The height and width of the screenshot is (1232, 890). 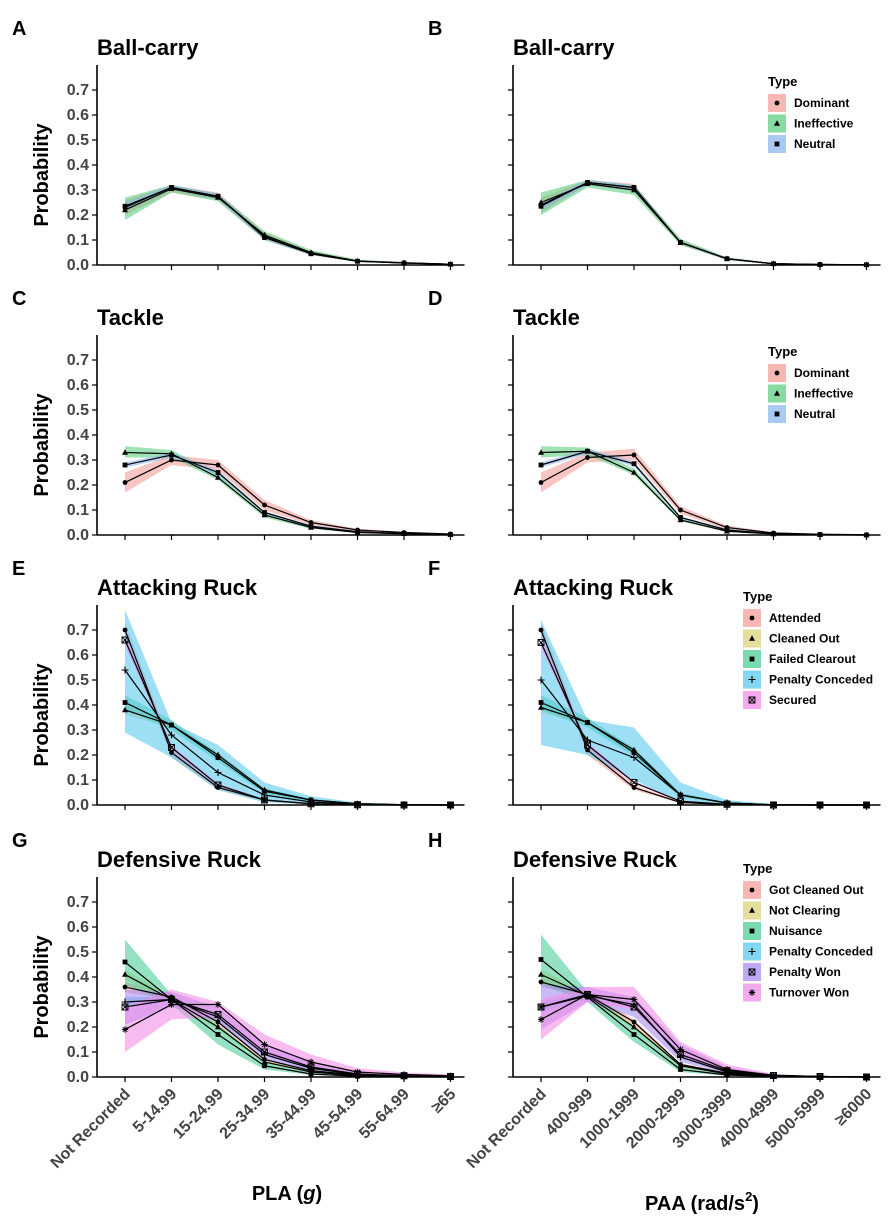 What do you see at coordinates (795, 618) in the screenshot?
I see `legend-label: Attended` at bounding box center [795, 618].